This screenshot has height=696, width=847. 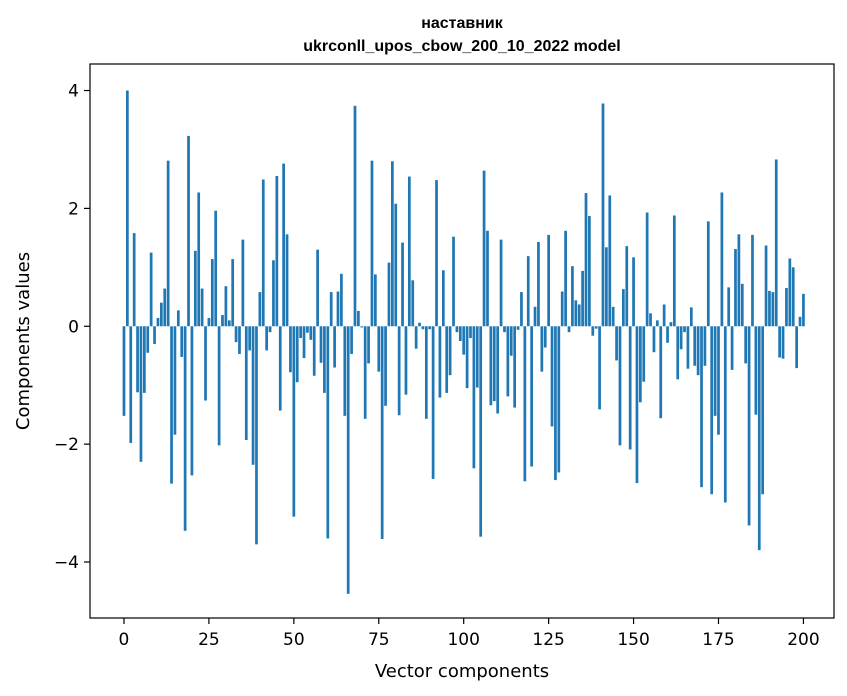 I want to click on y-tick-label-1: −2, so click(x=66, y=445).